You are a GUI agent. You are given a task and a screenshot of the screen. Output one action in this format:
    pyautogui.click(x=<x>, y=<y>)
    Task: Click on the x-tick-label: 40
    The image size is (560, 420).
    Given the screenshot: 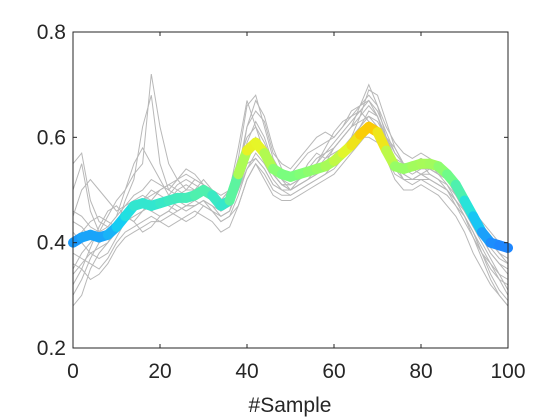 What is the action you would take?
    pyautogui.click(x=246, y=371)
    